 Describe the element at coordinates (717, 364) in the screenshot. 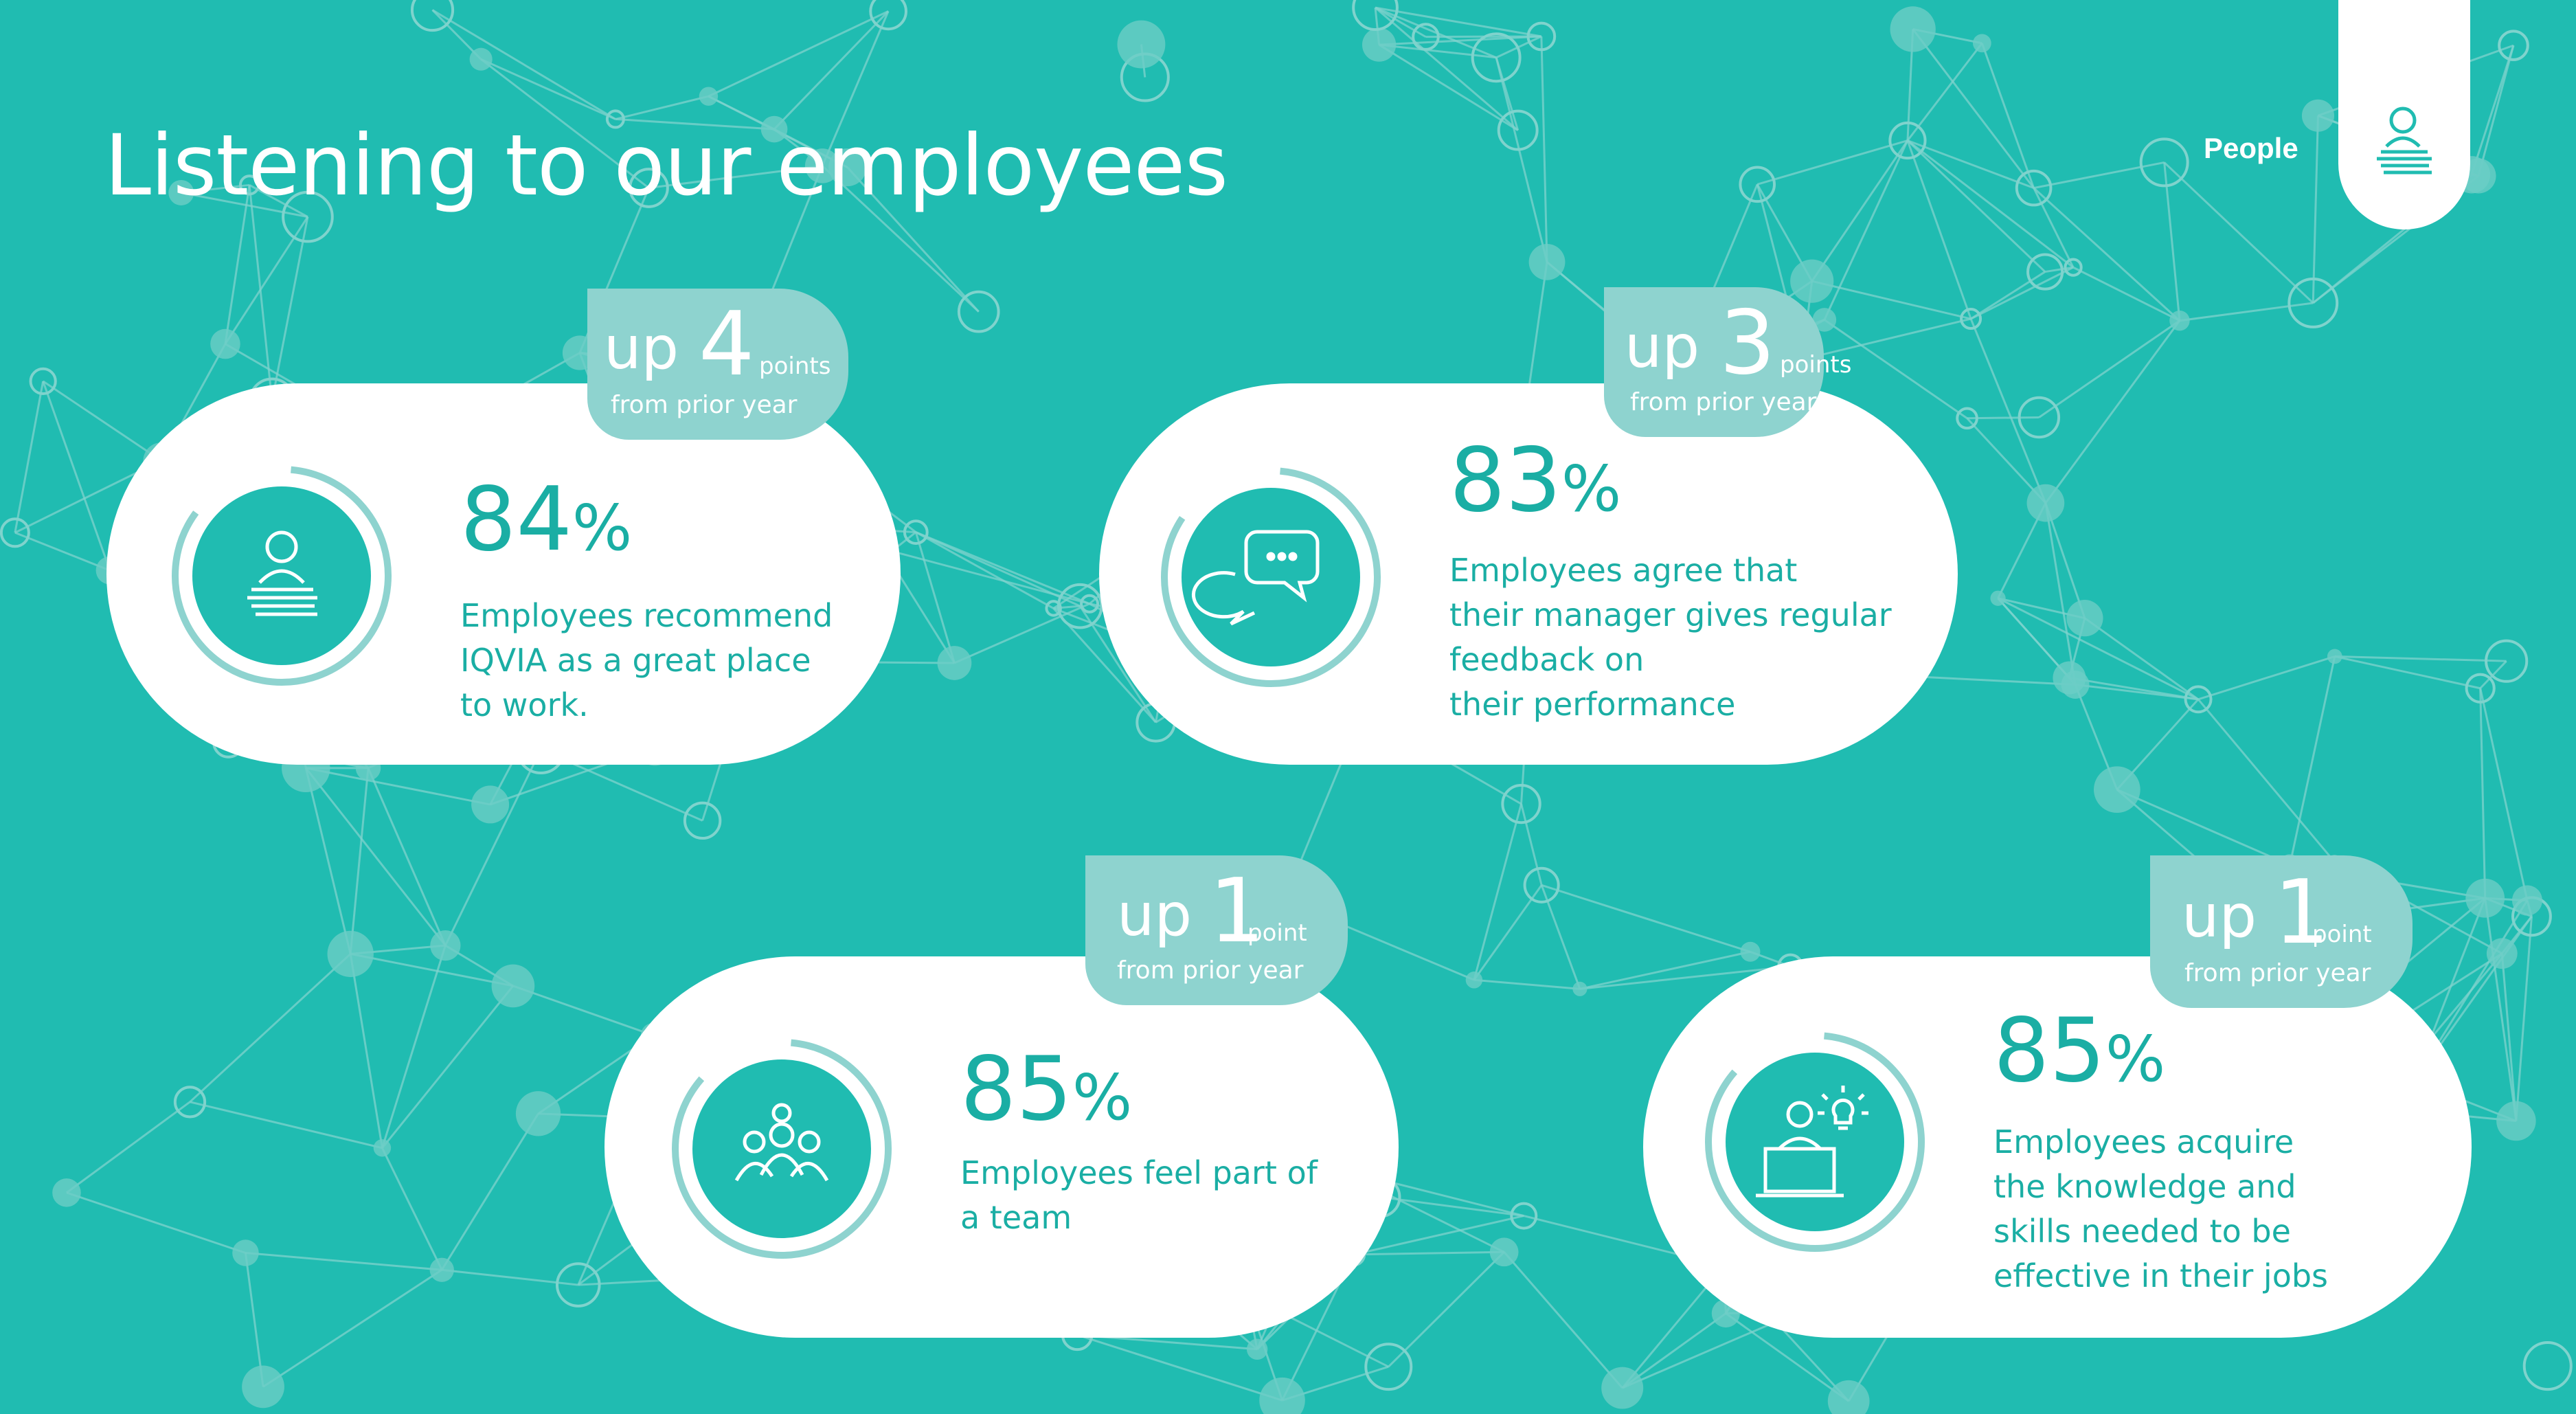

I see `change-badge: up 4 points from prior year` at that location.